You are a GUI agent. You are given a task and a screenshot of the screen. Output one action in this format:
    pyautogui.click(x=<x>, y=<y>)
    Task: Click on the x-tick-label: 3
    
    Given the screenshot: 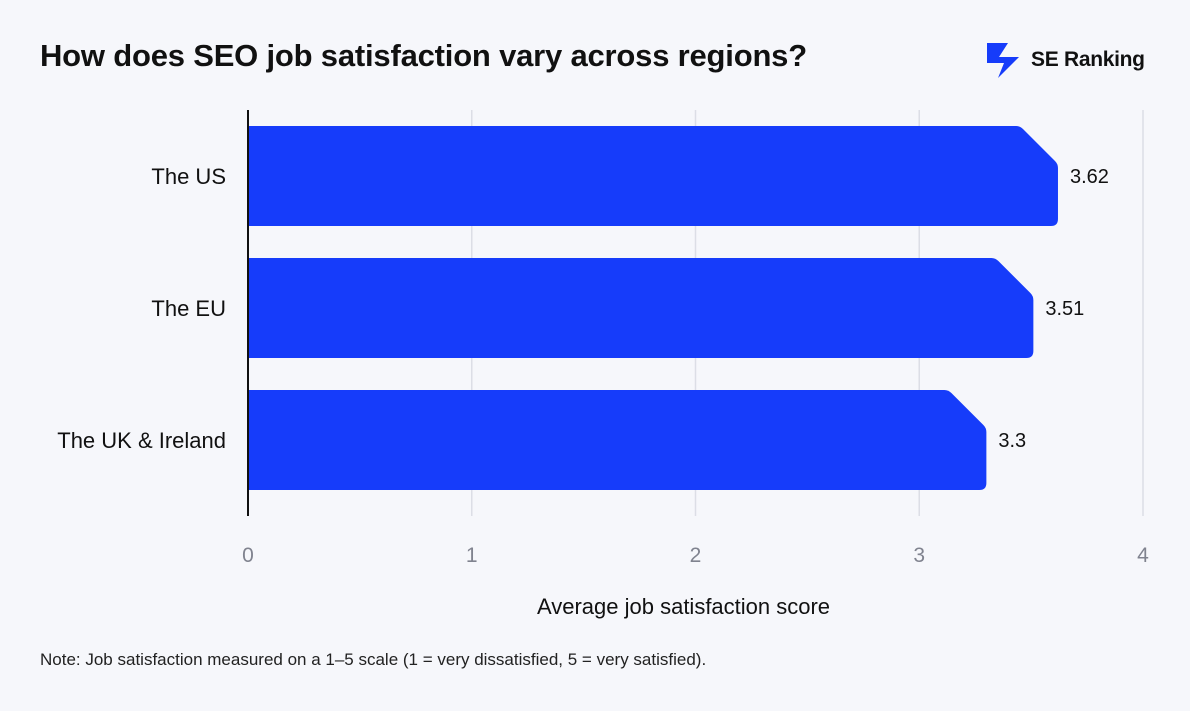 What is the action you would take?
    pyautogui.click(x=919, y=555)
    